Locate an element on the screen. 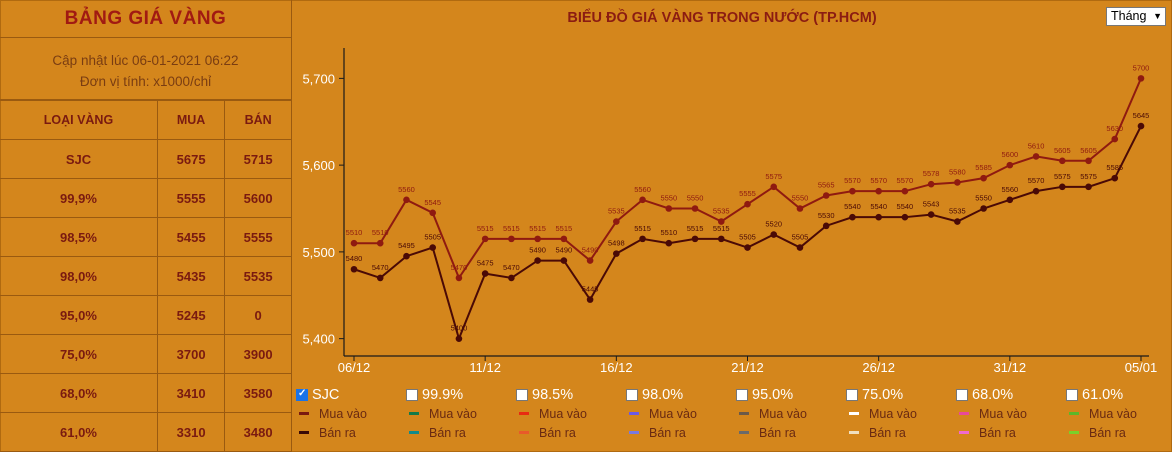 The width and height of the screenshot is (1172, 452). legend-toggle: 95.0% is located at coordinates (791, 395).